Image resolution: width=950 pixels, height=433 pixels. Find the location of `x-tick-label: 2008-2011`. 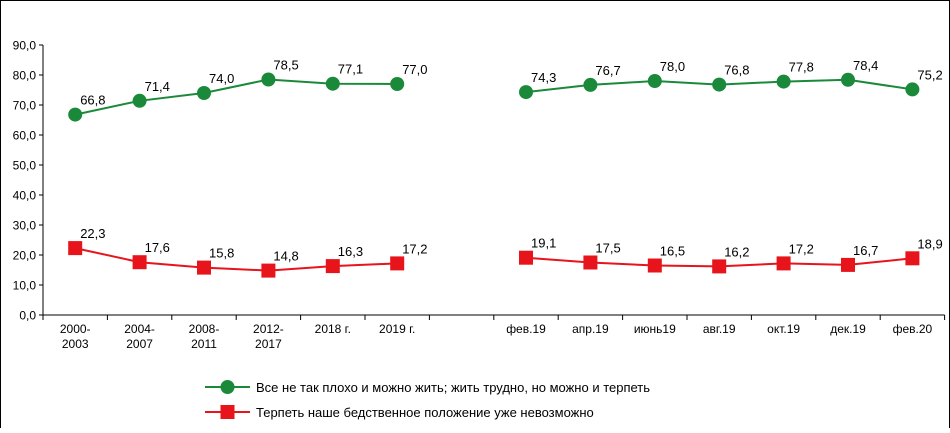

x-tick-label: 2008-2011 is located at coordinates (204, 336).